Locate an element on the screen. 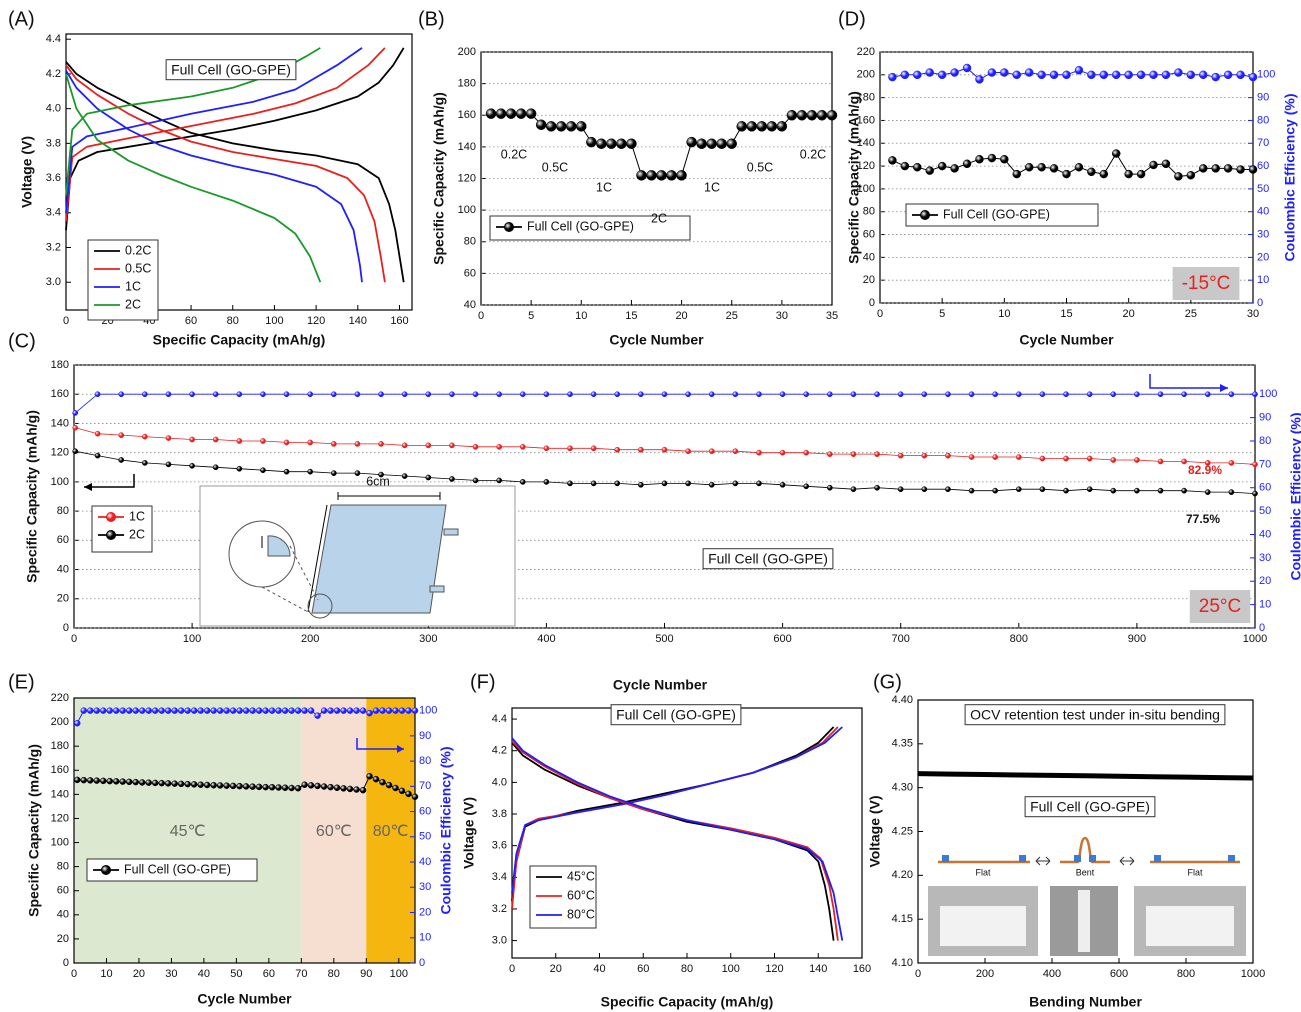  x-tick-label: 25 is located at coordinates (732, 316).